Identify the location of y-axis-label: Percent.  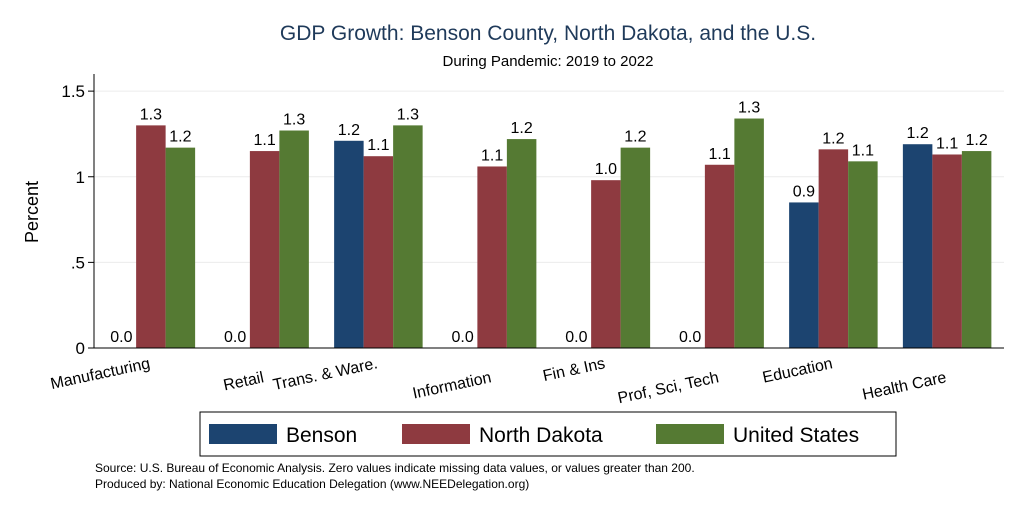
(32, 212).